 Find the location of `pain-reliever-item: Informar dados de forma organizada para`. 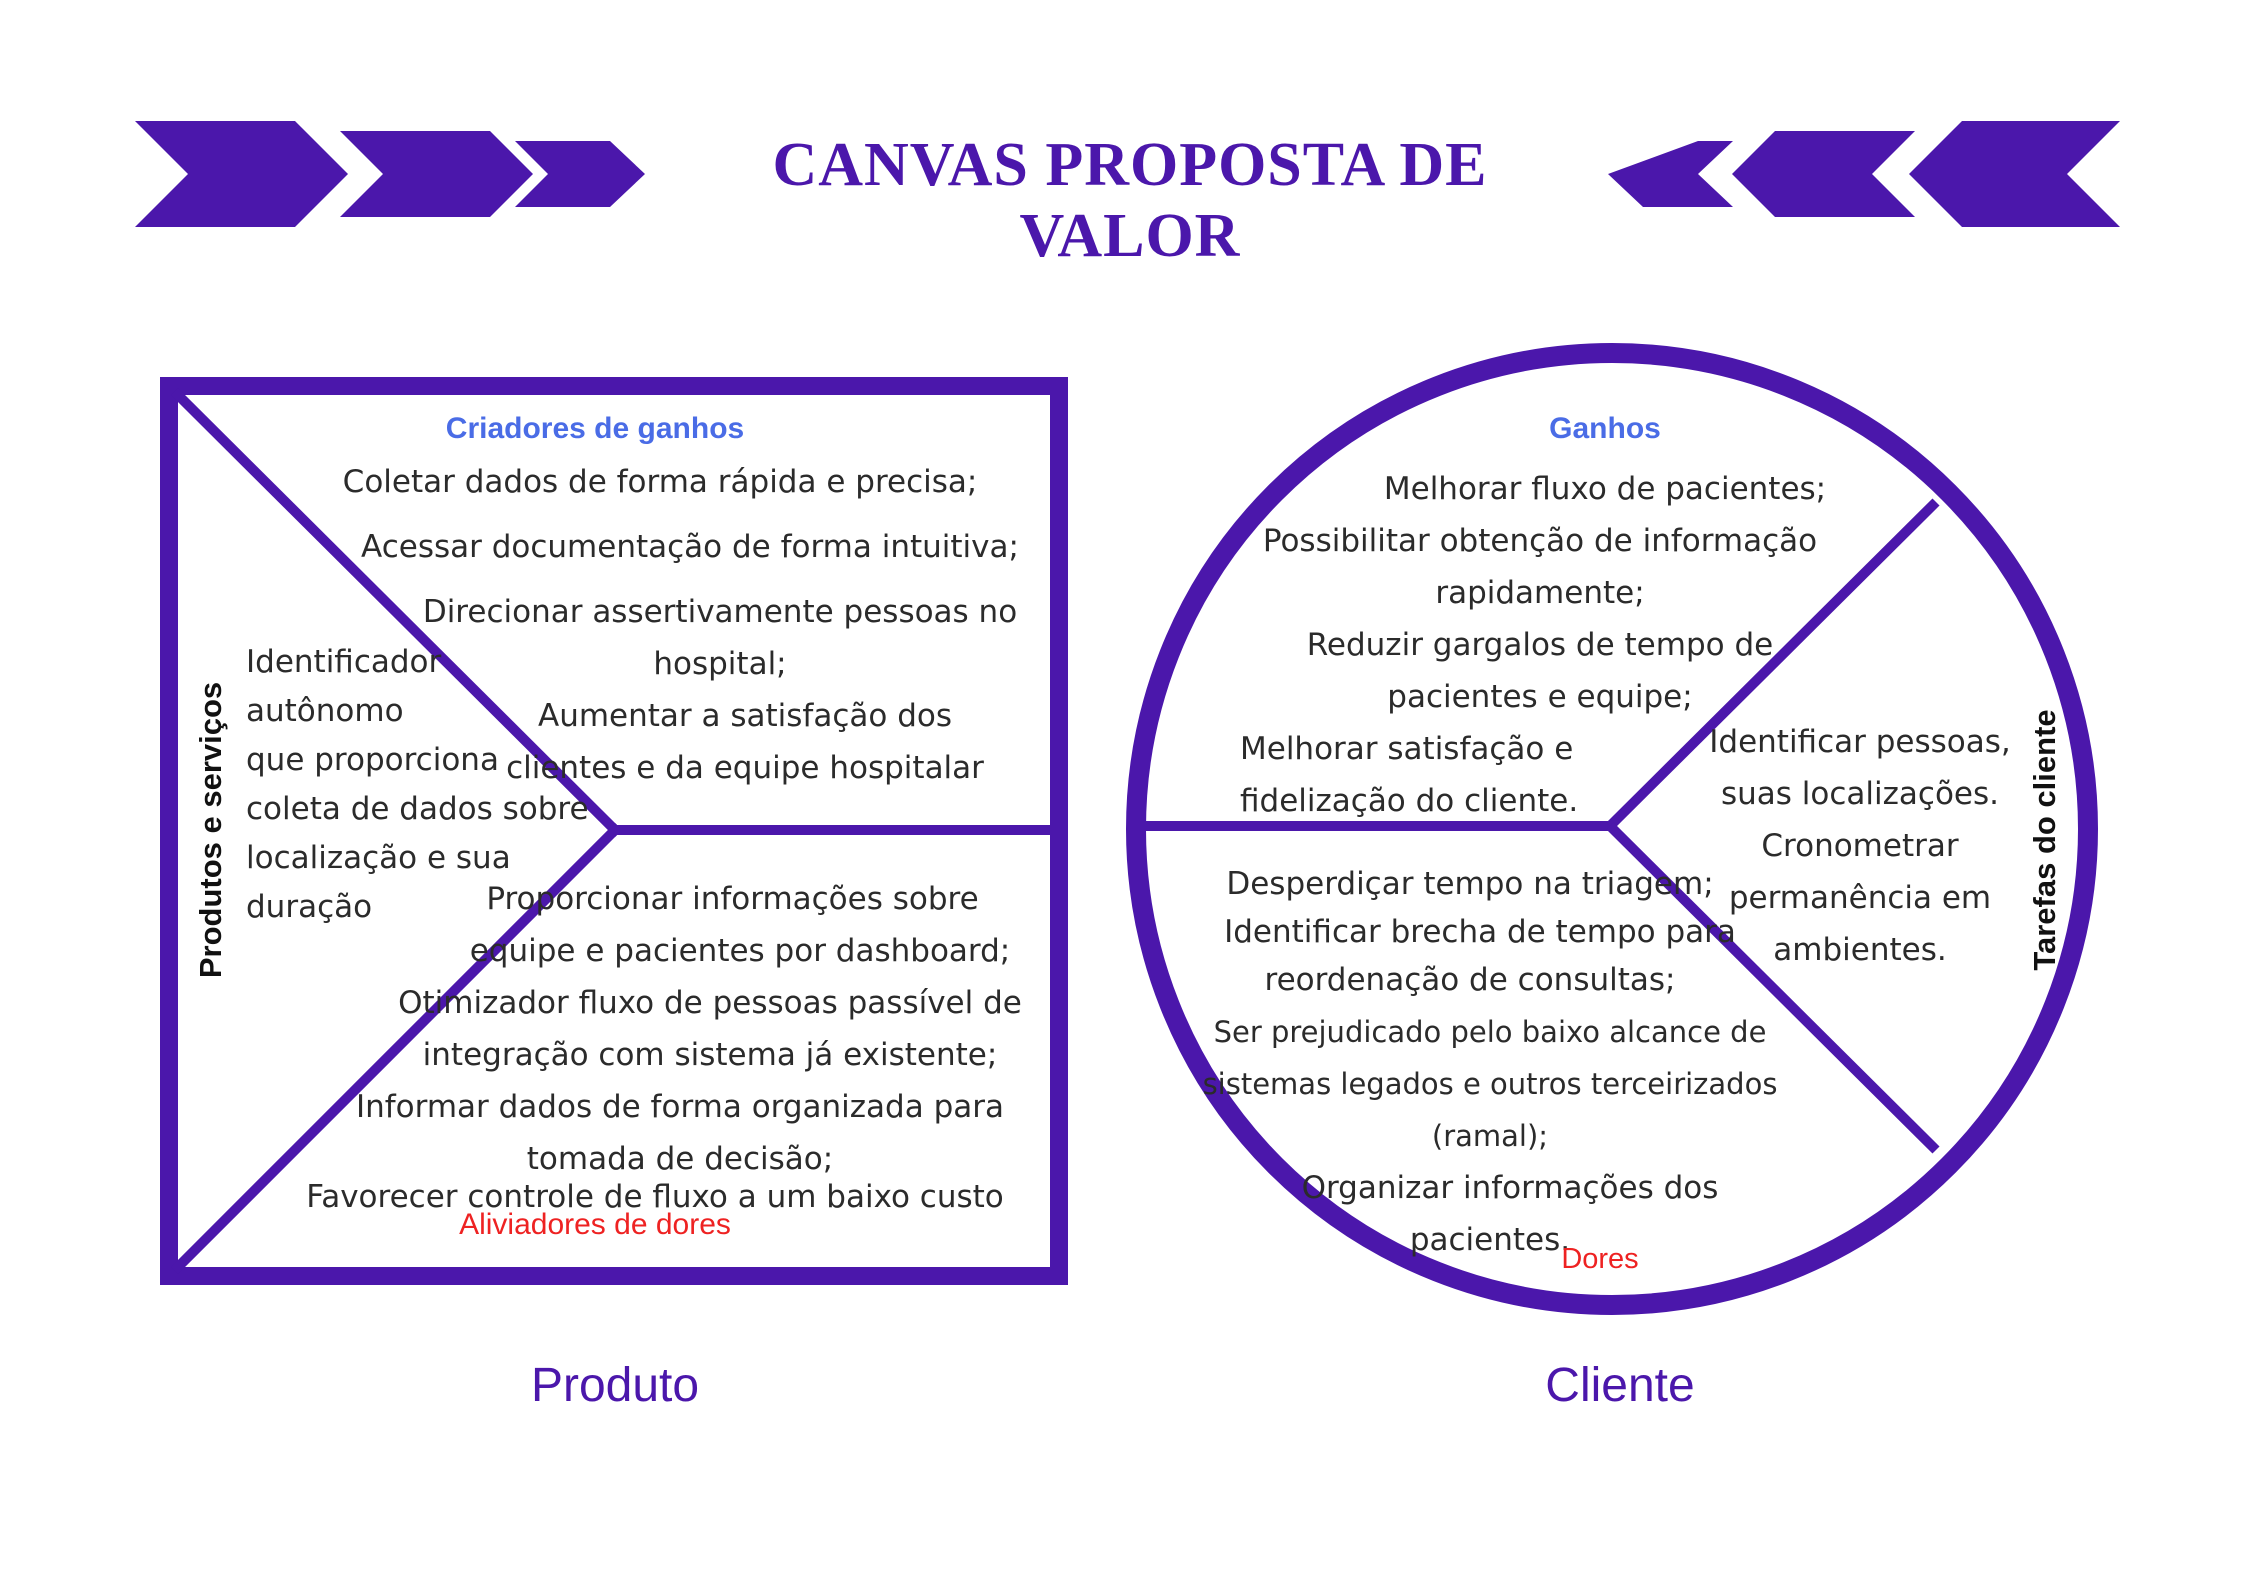

pain-reliever-item: Informar dados de forma organizada para is located at coordinates (680, 1107).